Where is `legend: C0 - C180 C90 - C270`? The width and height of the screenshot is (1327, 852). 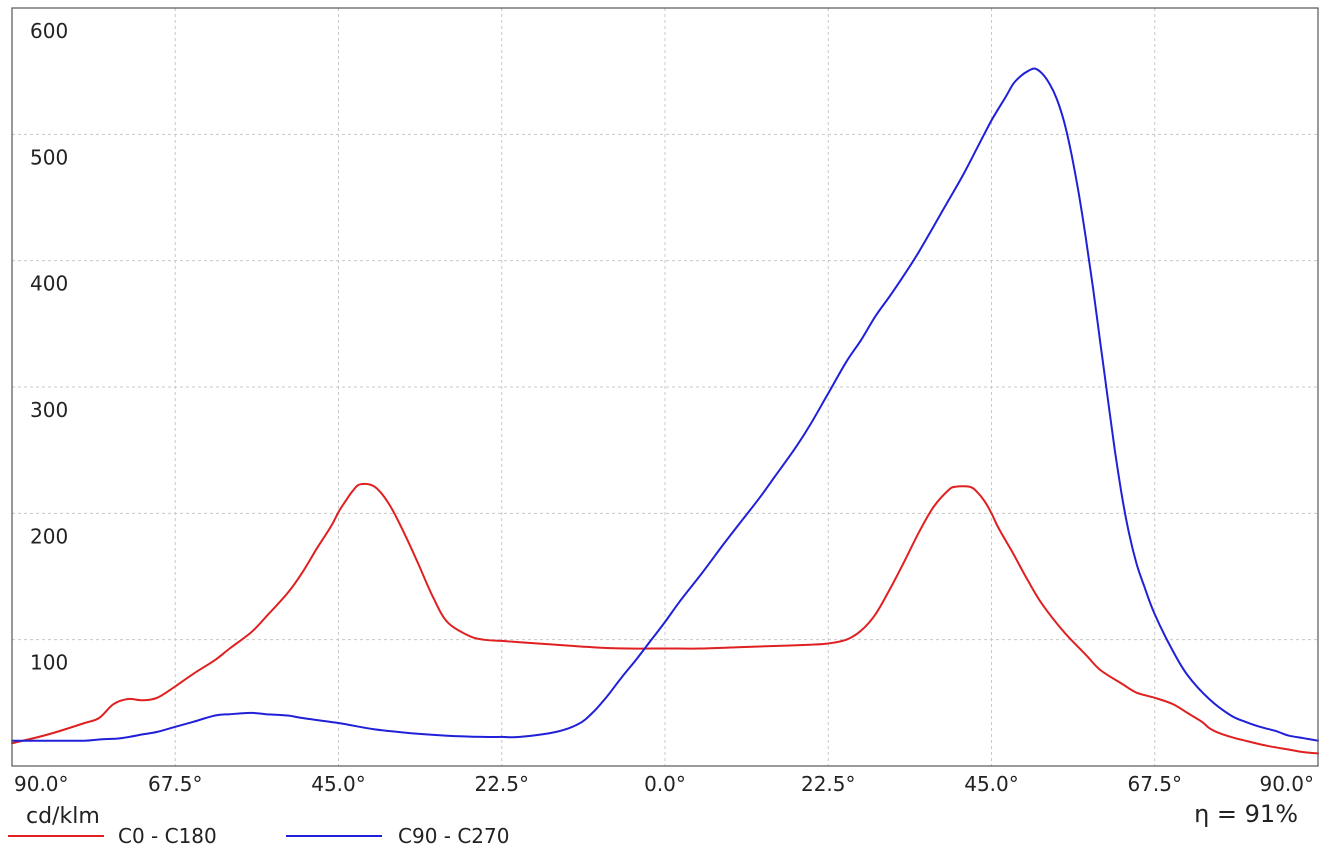 legend: C0 - C180 C90 - C270 is located at coordinates (258, 836).